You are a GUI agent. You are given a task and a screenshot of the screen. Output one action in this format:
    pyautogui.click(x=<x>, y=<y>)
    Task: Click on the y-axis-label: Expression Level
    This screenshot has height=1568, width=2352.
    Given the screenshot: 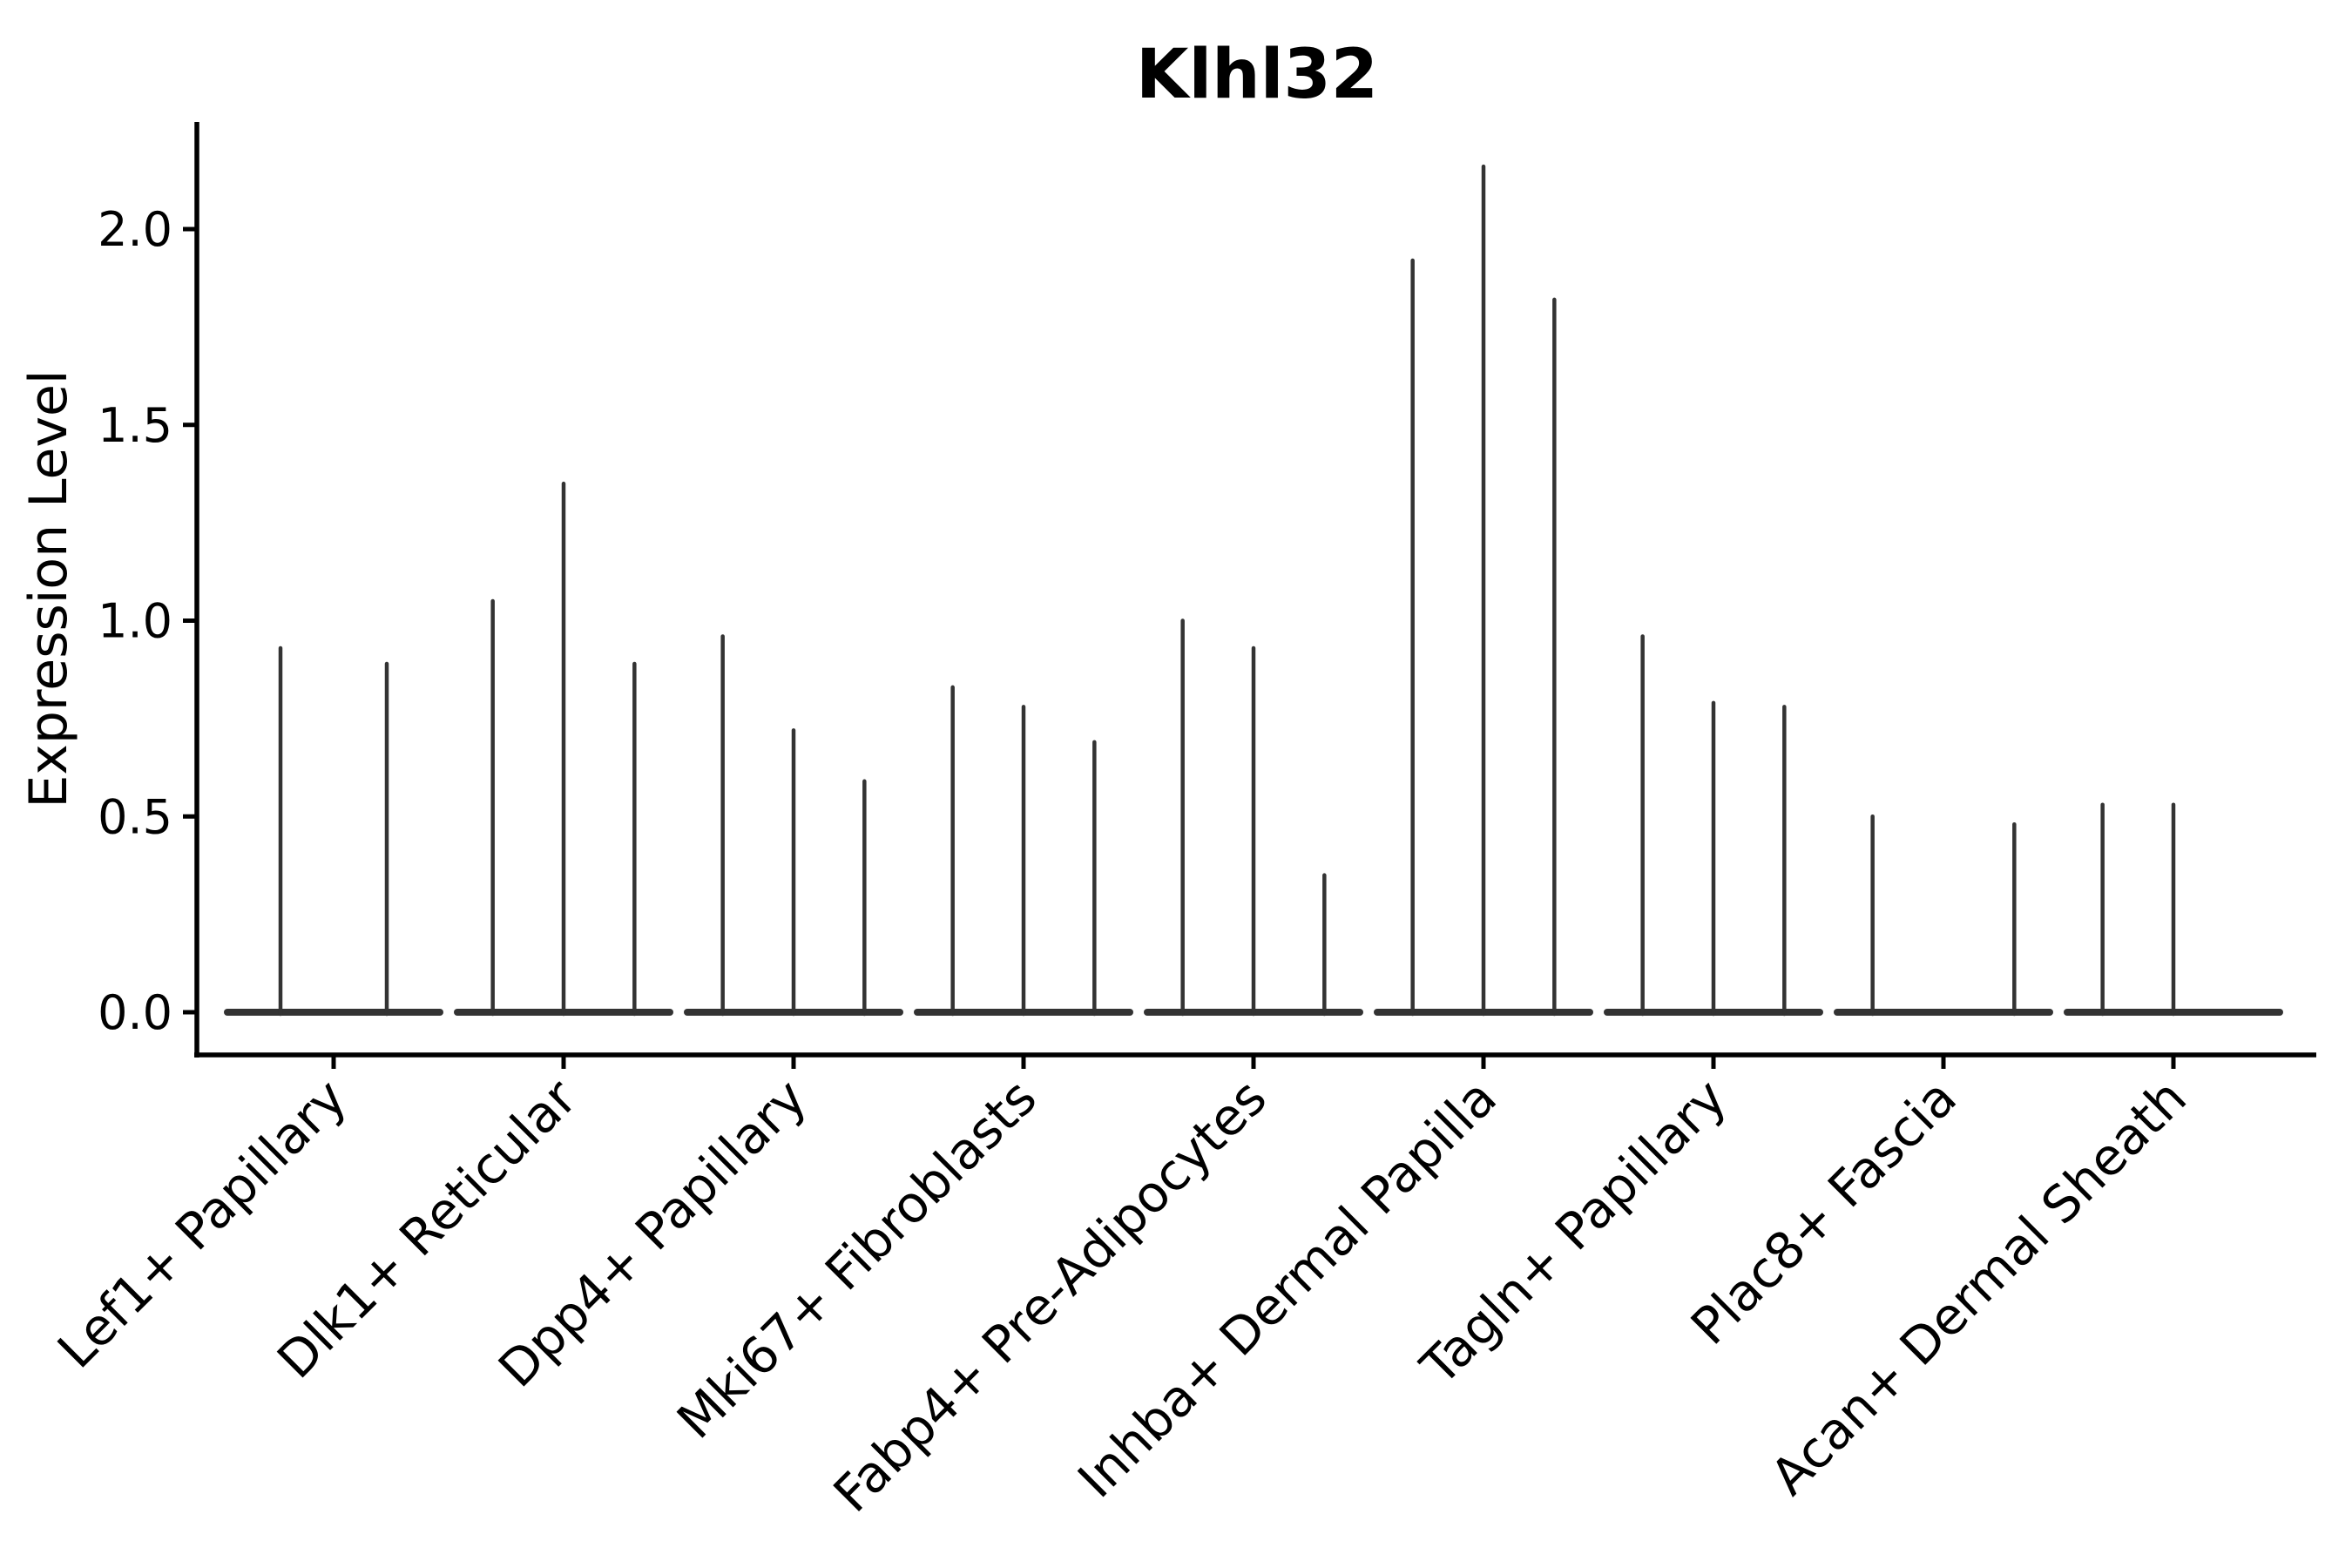 What is the action you would take?
    pyautogui.click(x=48, y=588)
    